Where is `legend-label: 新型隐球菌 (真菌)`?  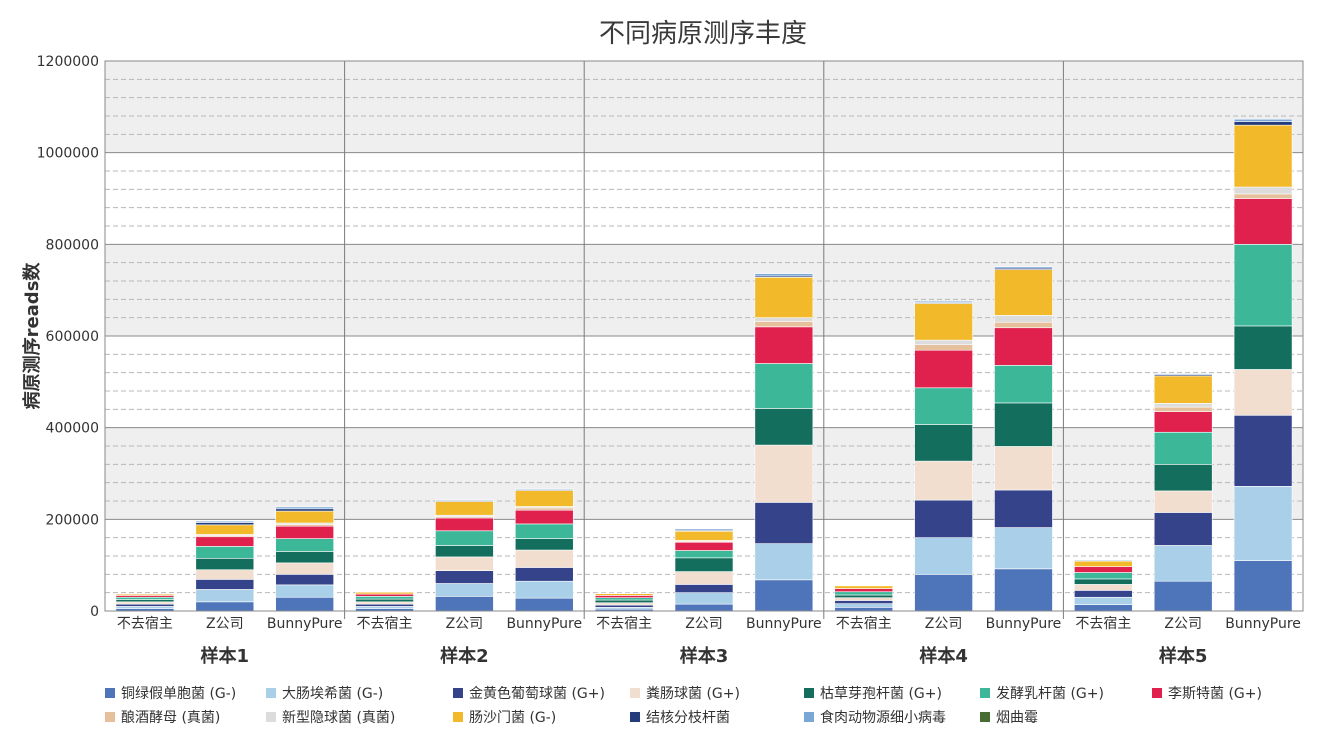
legend-label: 新型隐球菌 (真菌) is located at coordinates (338, 718).